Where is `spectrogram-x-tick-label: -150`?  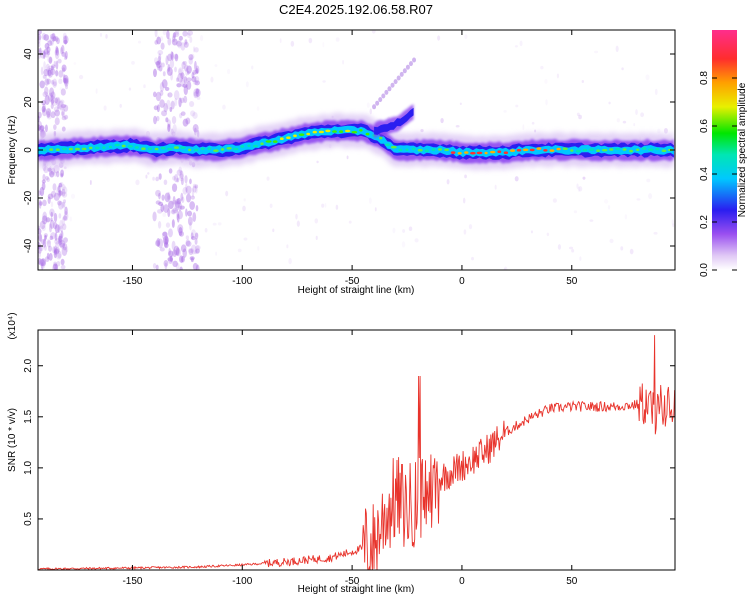 spectrogram-x-tick-label: -150 is located at coordinates (132, 281).